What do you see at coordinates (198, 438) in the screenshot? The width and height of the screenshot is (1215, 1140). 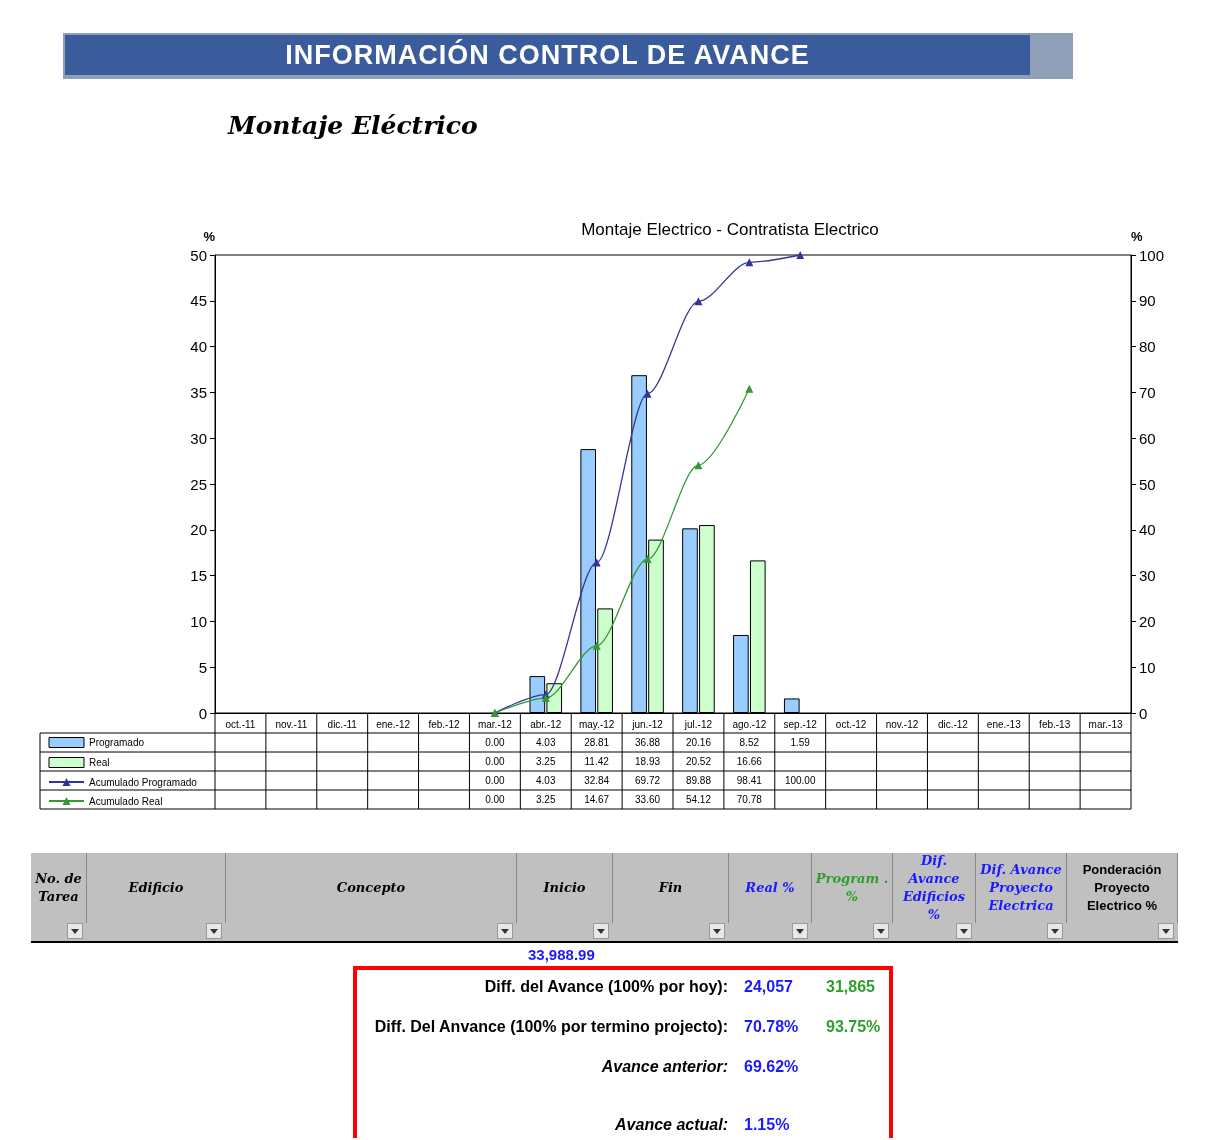 I see `y-tick-label: 30` at bounding box center [198, 438].